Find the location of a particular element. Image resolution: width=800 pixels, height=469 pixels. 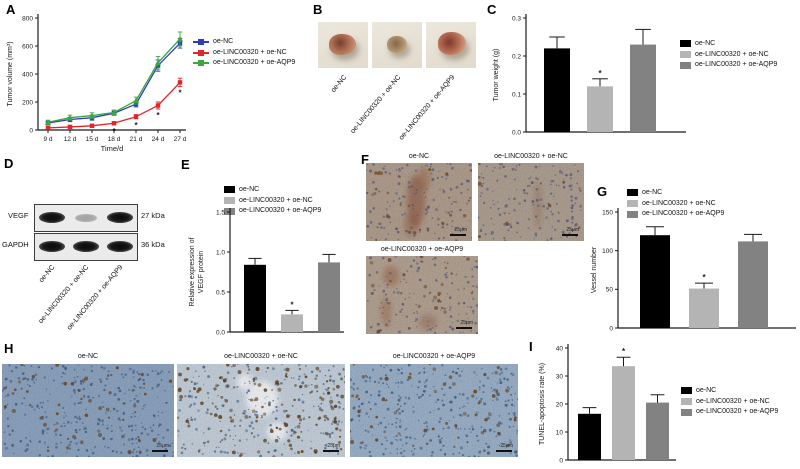

ihc-image-oe-linc00320-oe-nc: 25μm is located at coordinates (531, 202).